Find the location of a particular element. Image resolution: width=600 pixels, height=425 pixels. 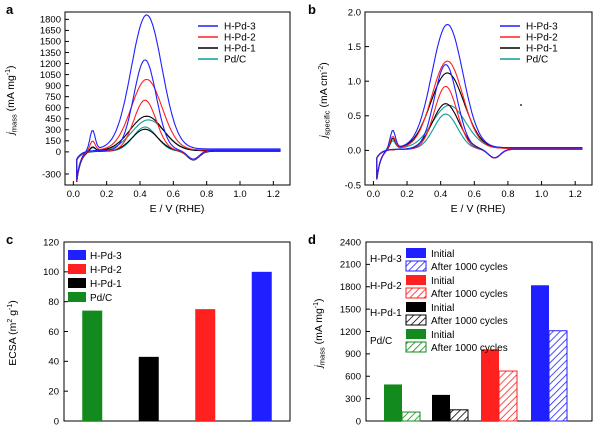

panel-b-x-axis-label: E / V (RHE) is located at coordinates (478, 209).